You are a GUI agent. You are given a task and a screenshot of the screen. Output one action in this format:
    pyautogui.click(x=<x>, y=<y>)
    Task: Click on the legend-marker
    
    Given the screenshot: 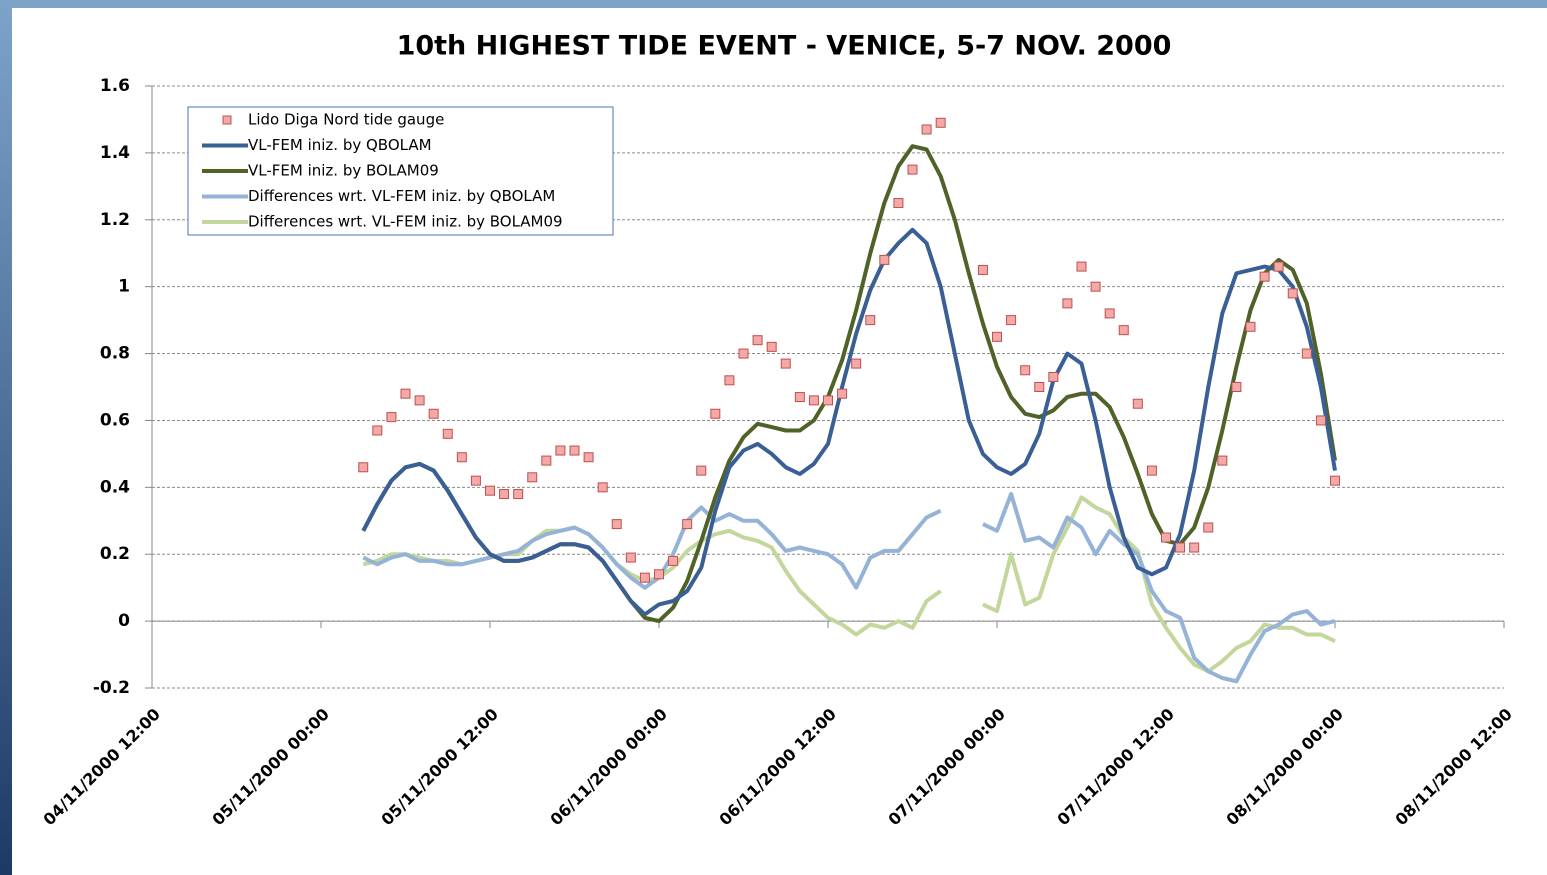 What is the action you would take?
    pyautogui.click(x=227, y=120)
    